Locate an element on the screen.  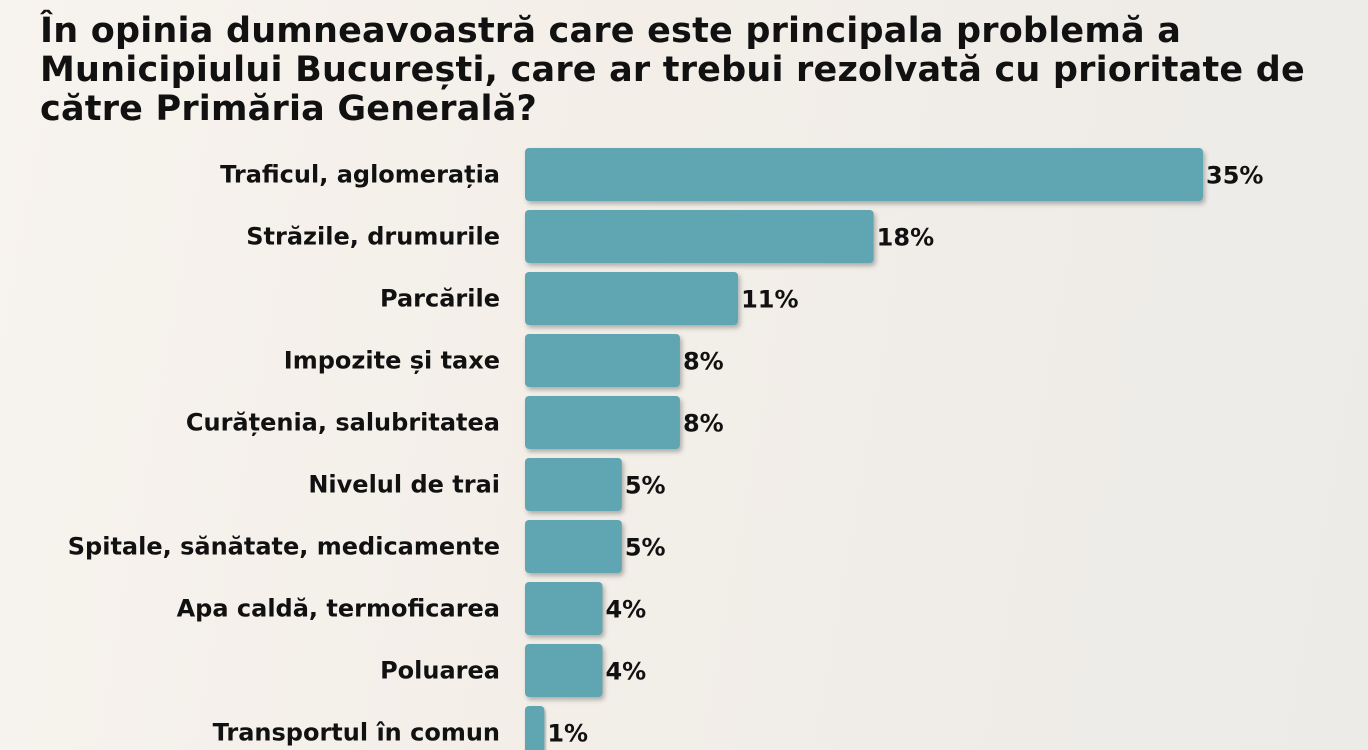
category-label: Apa caldă, termoficarea is located at coordinates (338, 609).